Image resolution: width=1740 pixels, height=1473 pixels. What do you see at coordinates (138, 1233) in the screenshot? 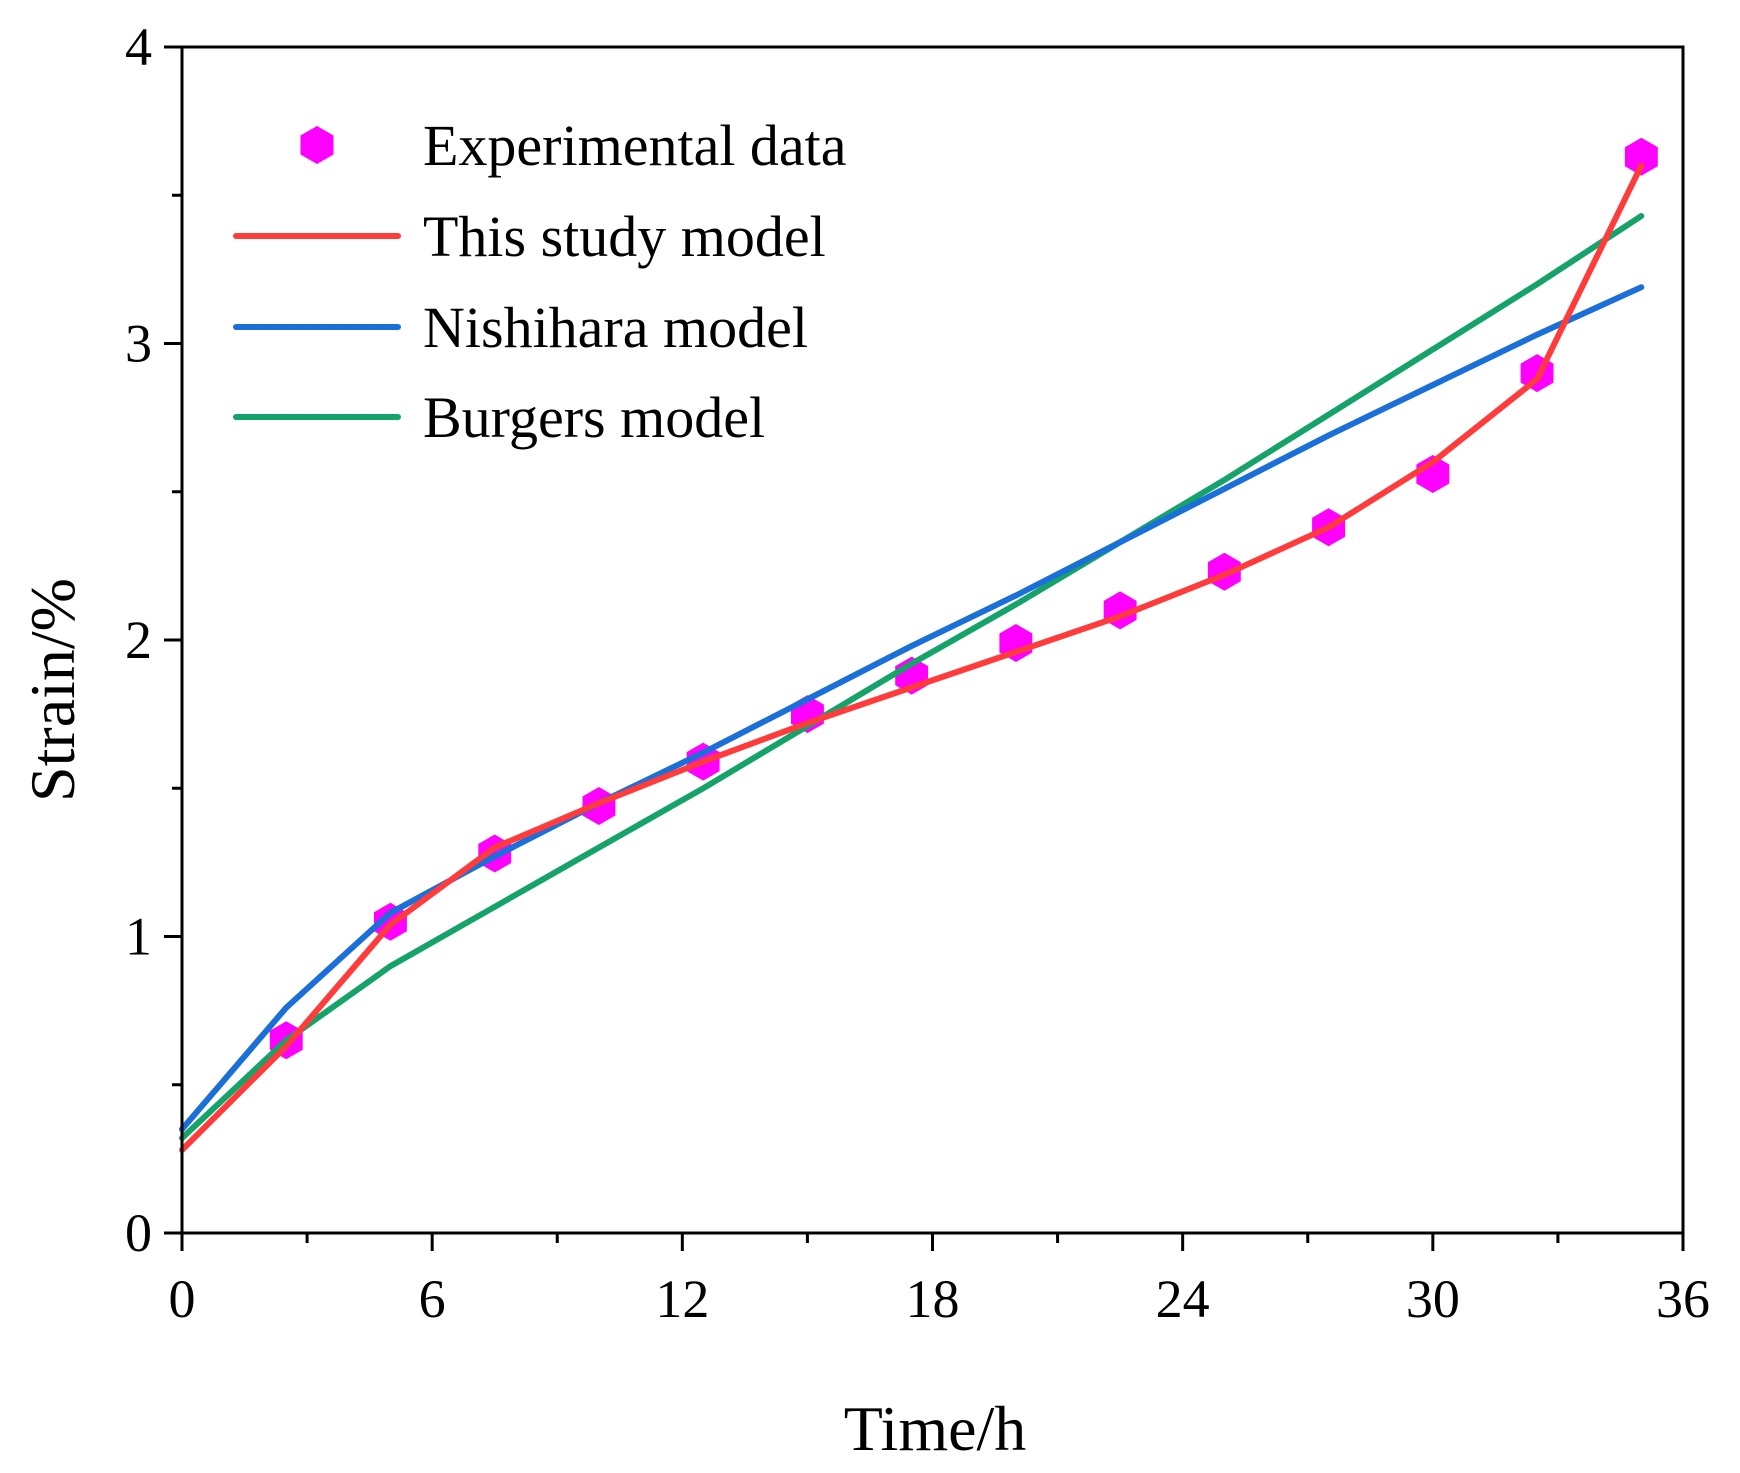
I see `y-tick-label: 0` at bounding box center [138, 1233].